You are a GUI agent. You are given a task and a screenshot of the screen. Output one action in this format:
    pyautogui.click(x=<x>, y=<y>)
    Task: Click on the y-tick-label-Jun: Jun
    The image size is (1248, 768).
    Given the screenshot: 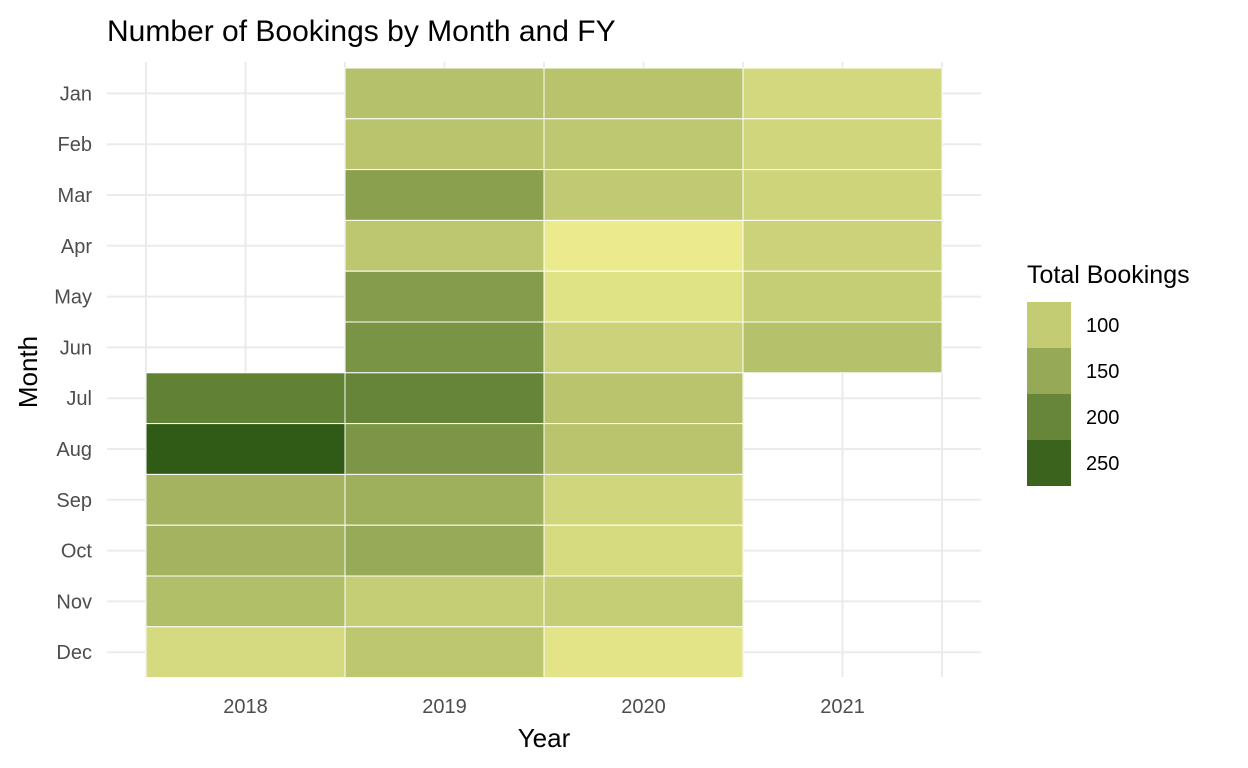 What is the action you would take?
    pyautogui.click(x=76, y=348)
    